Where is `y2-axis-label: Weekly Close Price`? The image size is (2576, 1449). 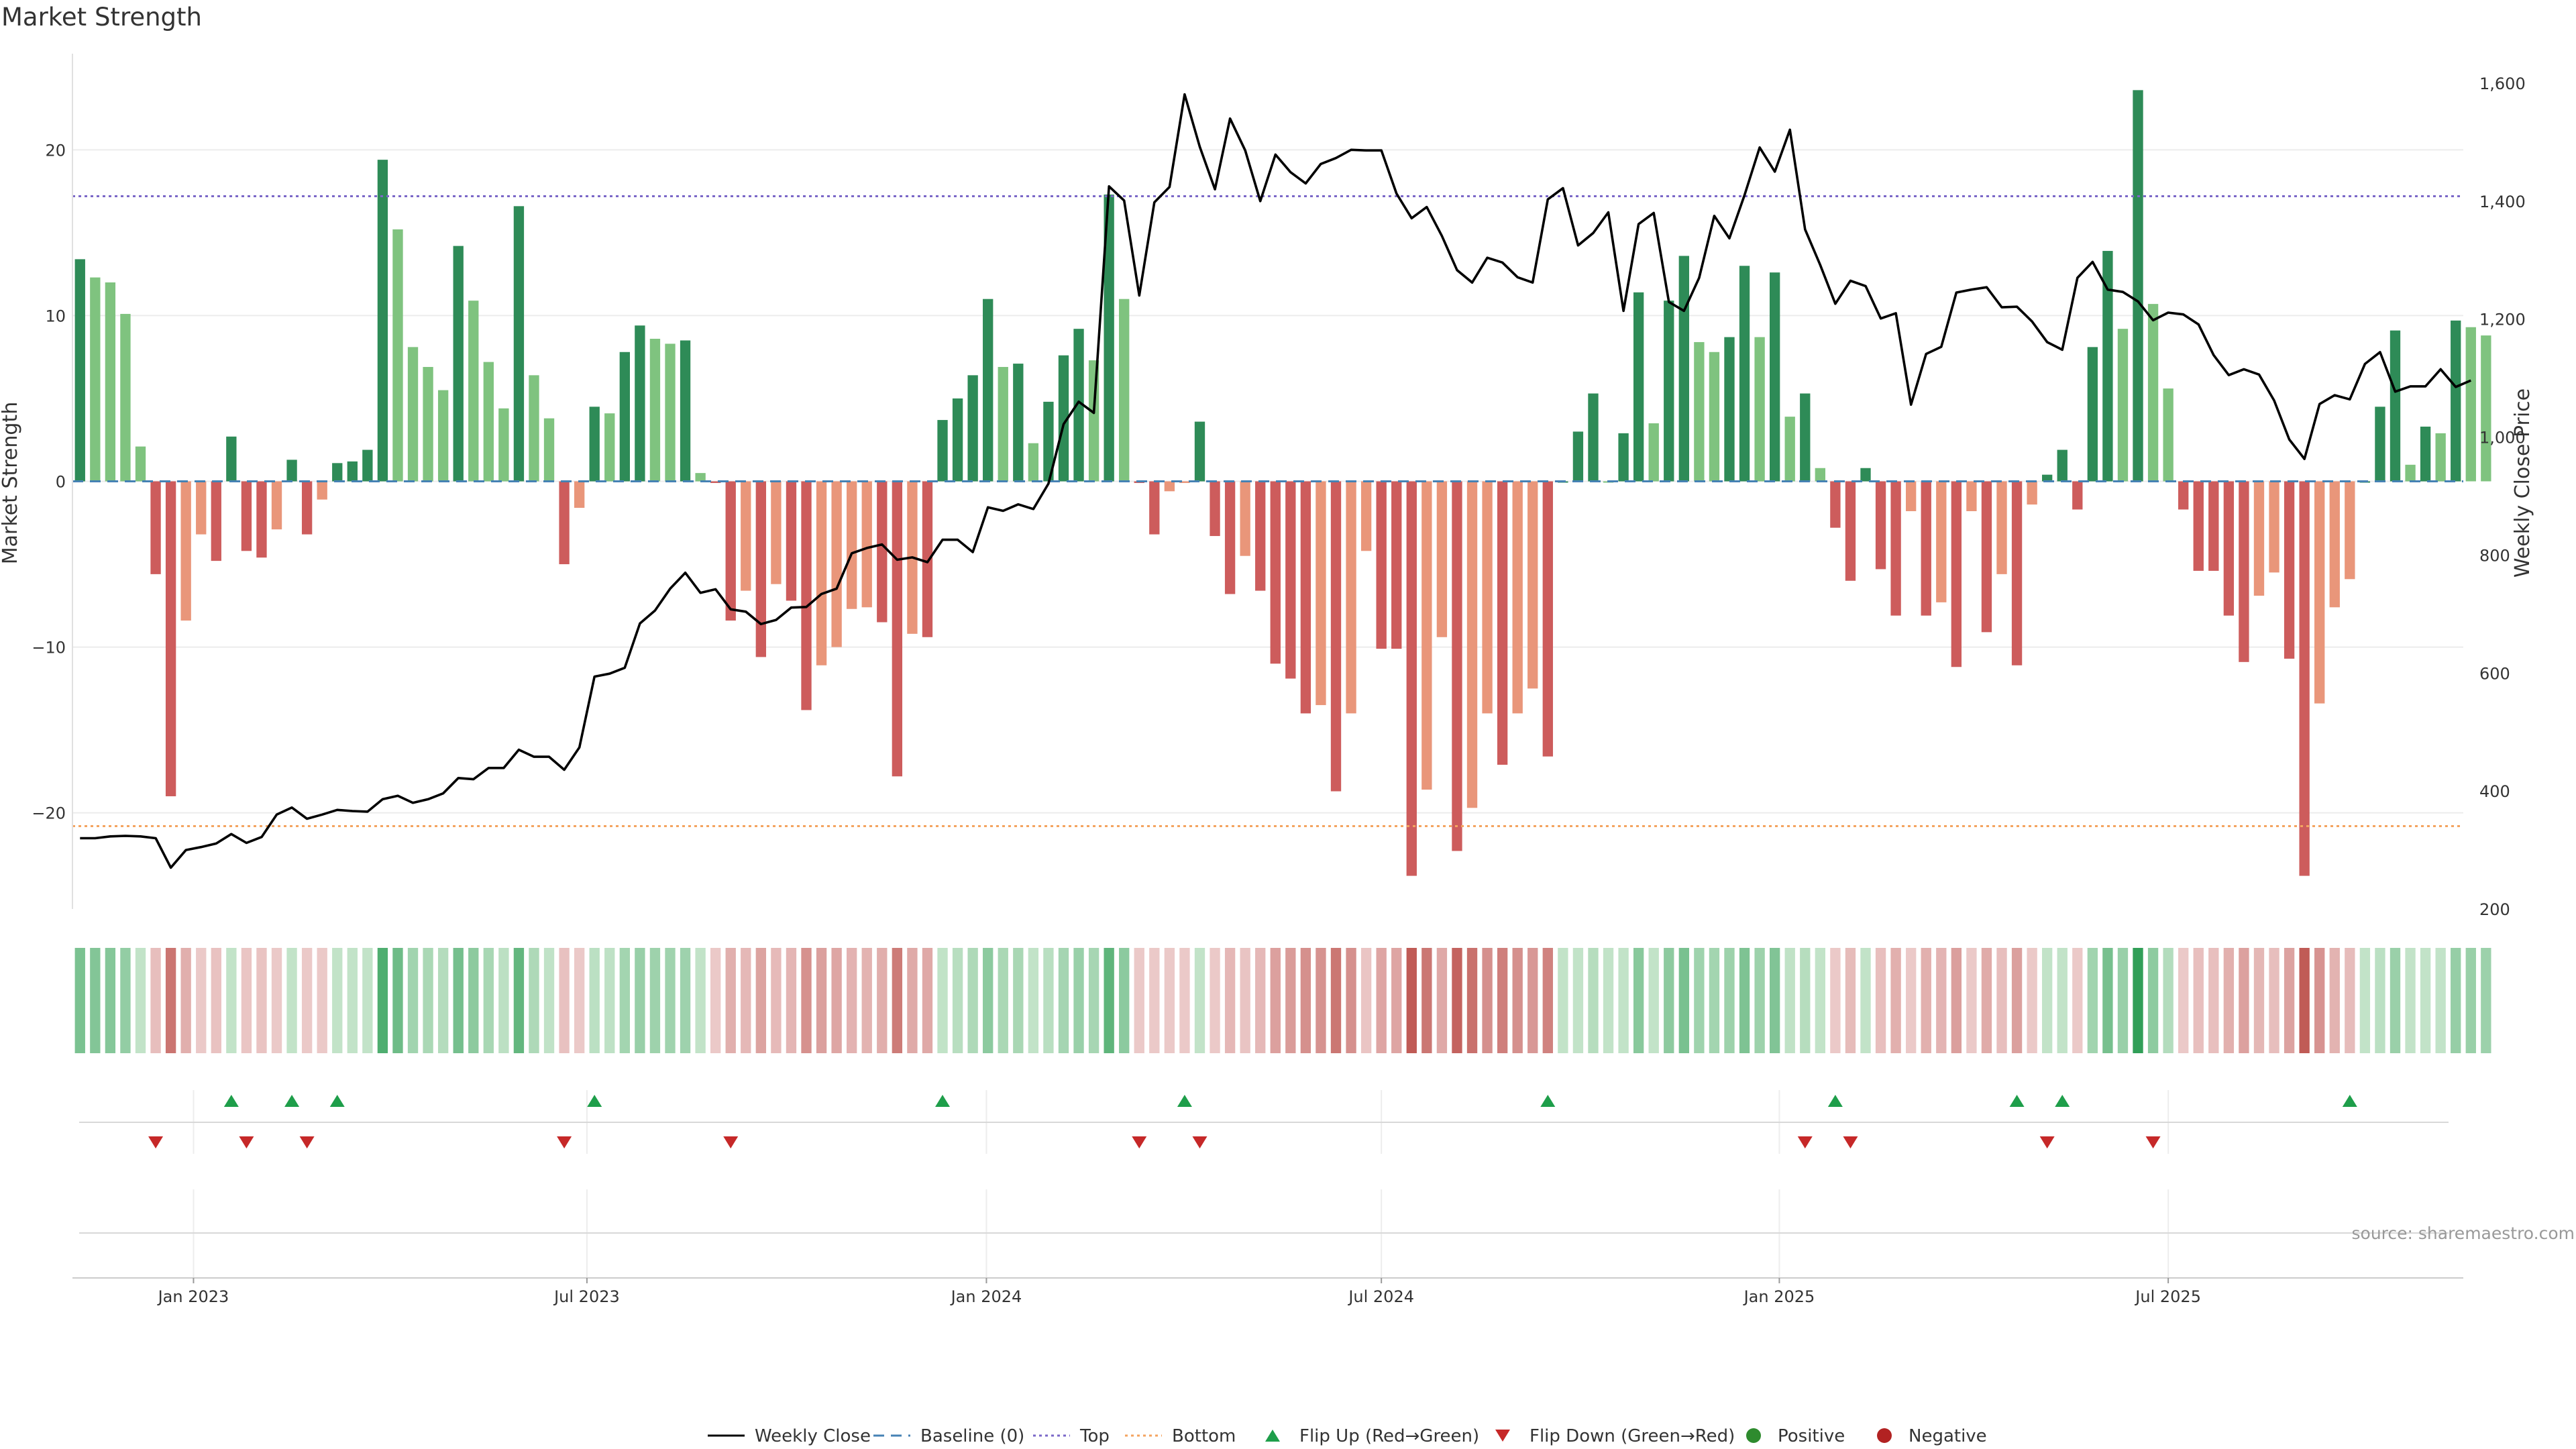
y2-axis-label: Weekly Close Price is located at coordinates (2522, 483).